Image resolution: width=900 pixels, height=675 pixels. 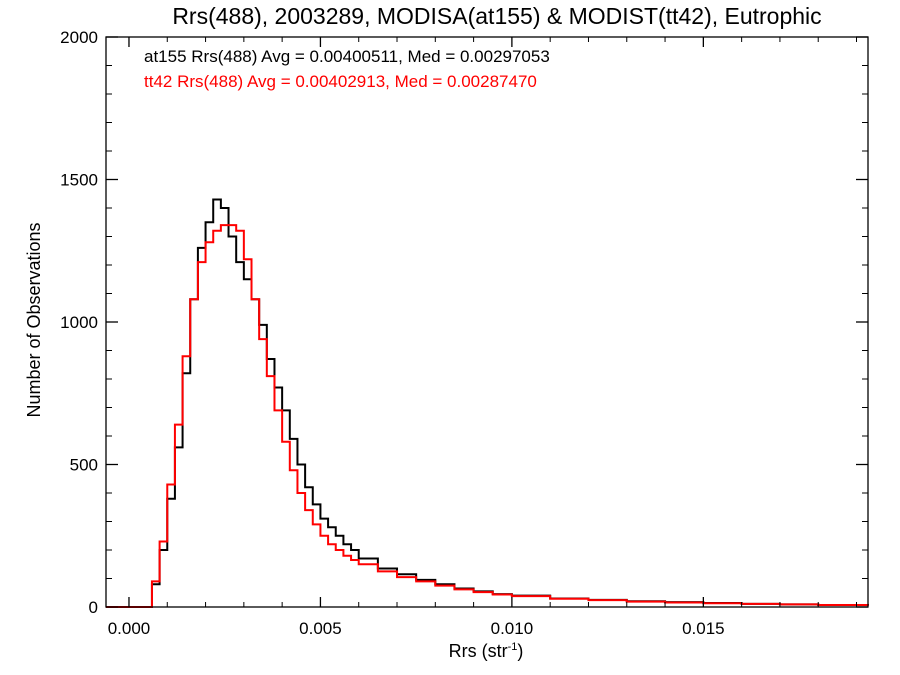 What do you see at coordinates (478, 651) in the screenshot?
I see `x-axis-label-main: Rrs (str` at bounding box center [478, 651].